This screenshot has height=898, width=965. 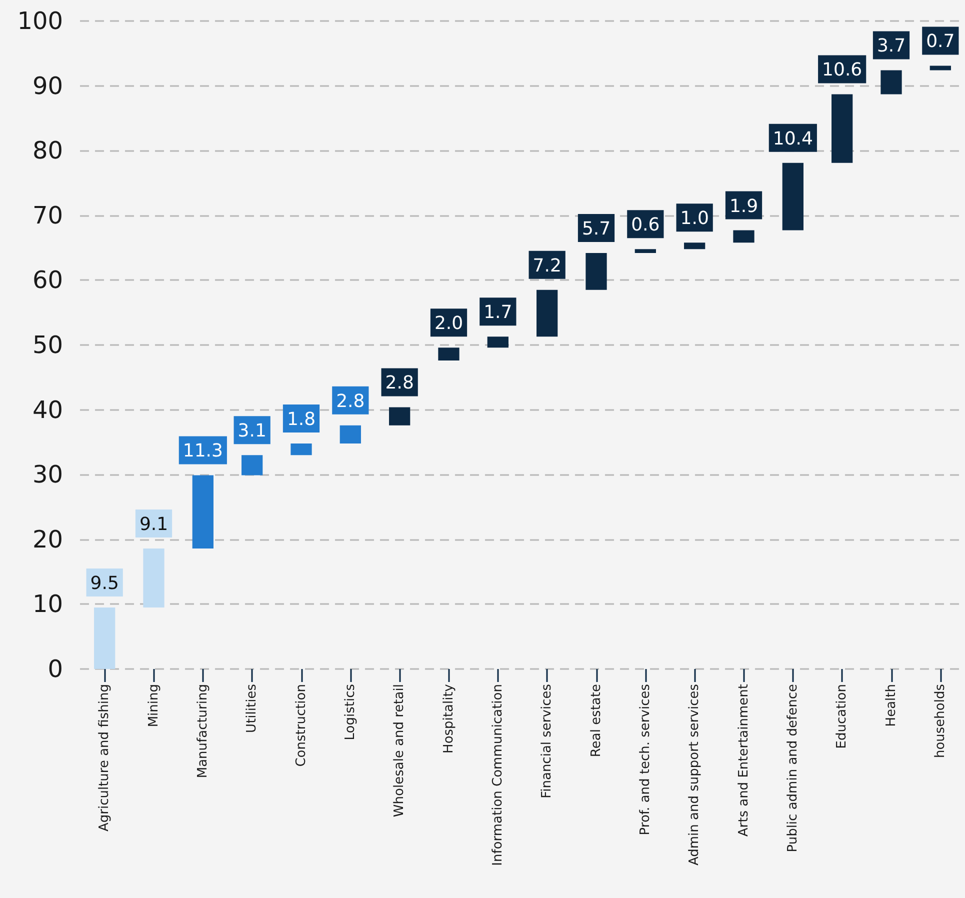 I want to click on data-label: 1.7, so click(x=498, y=313).